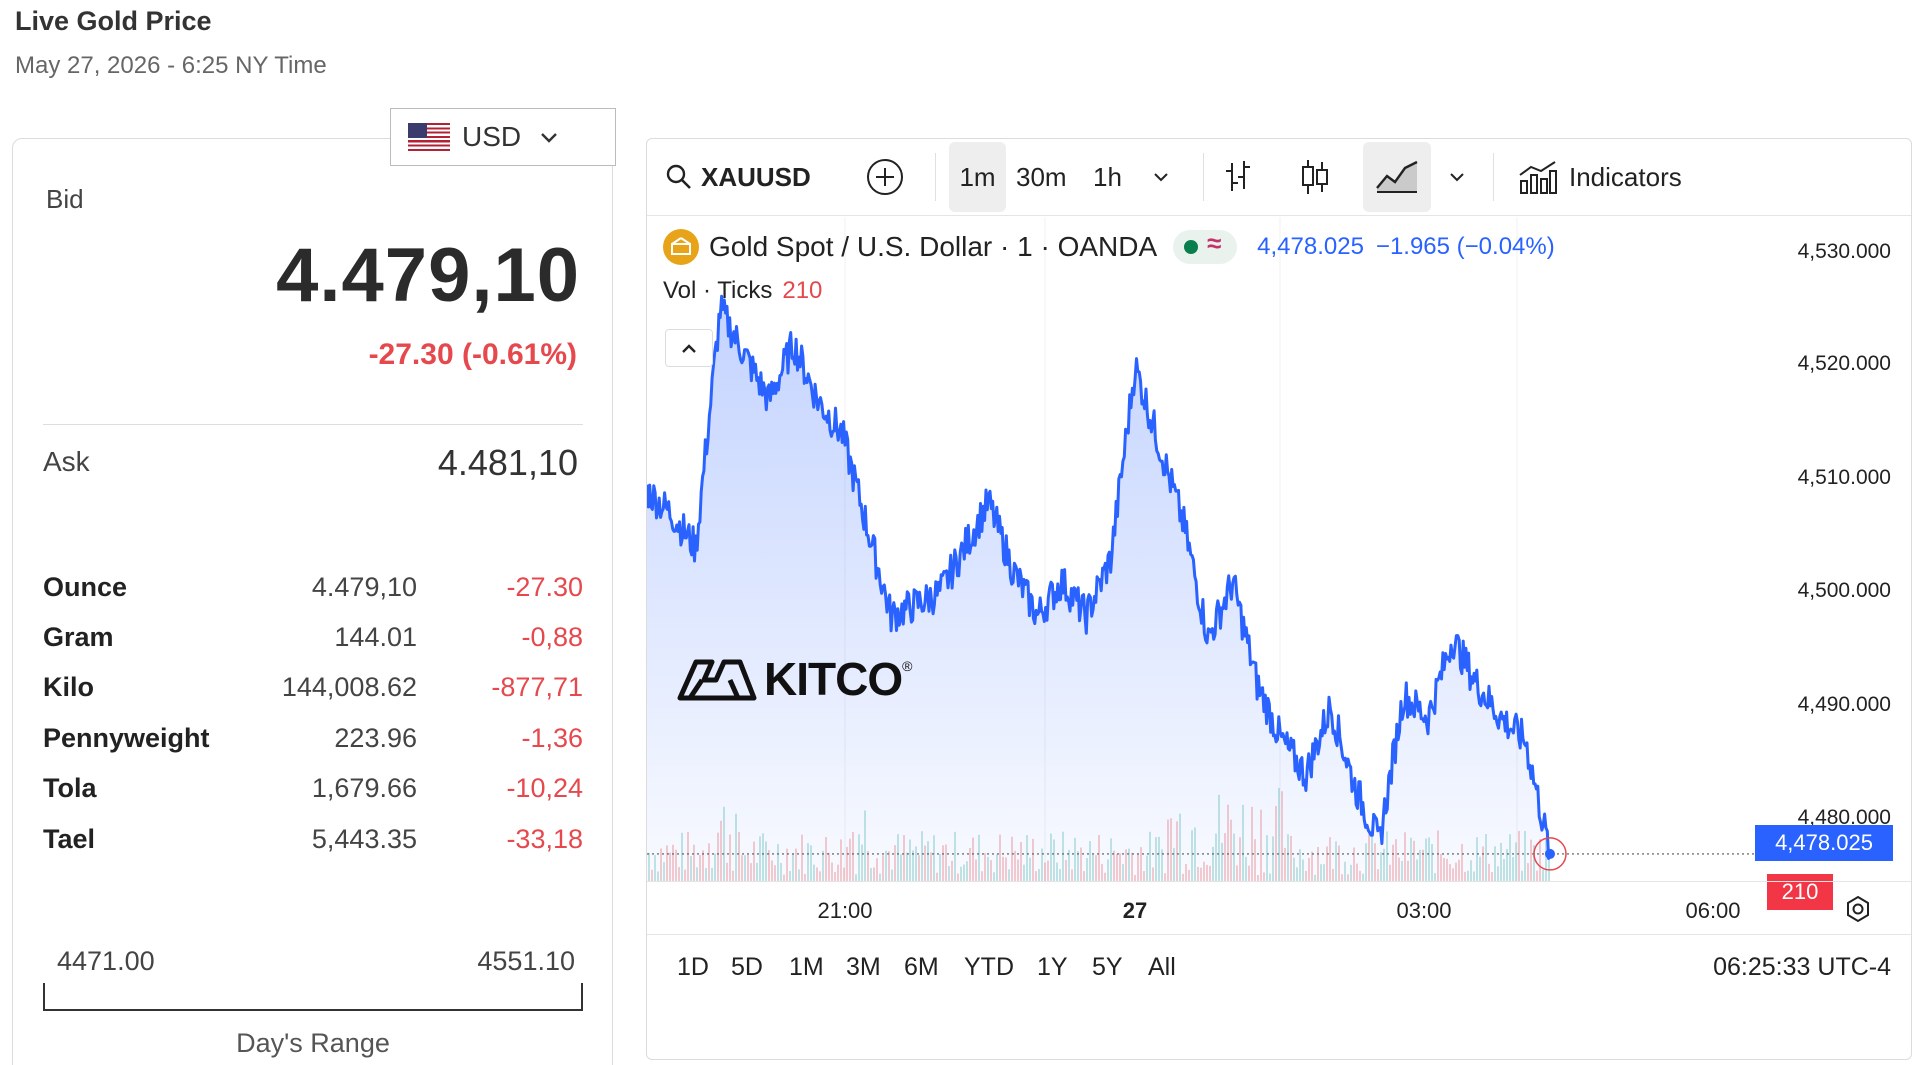 Image resolution: width=1920 pixels, height=1065 pixels. What do you see at coordinates (68, 687) in the screenshot?
I see `unit-name: Kilo` at bounding box center [68, 687].